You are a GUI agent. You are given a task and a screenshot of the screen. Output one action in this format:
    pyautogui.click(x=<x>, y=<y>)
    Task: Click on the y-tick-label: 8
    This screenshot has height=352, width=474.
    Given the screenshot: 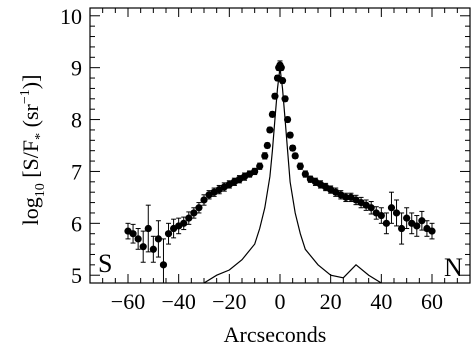 What is the action you would take?
    pyautogui.click(x=76, y=120)
    